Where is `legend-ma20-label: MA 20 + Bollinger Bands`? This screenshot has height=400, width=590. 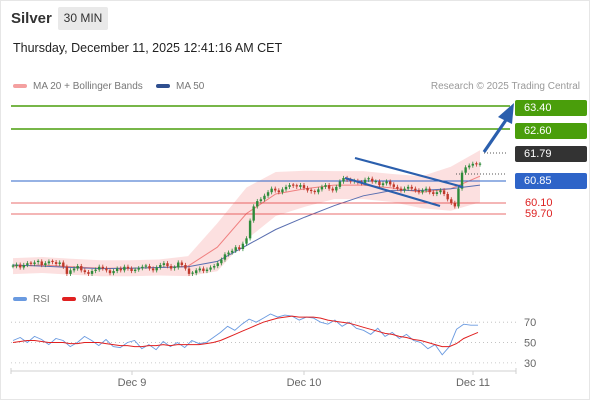
legend-ma20-label: MA 20 + Bollinger Bands is located at coordinates (88, 86).